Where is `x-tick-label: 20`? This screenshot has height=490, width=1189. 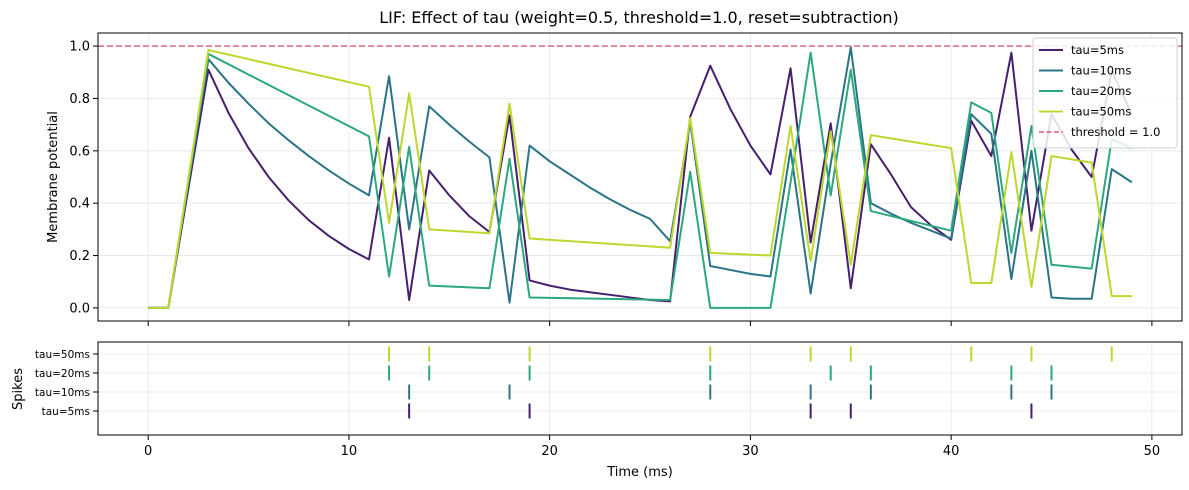
x-tick-label: 20 is located at coordinates (549, 451).